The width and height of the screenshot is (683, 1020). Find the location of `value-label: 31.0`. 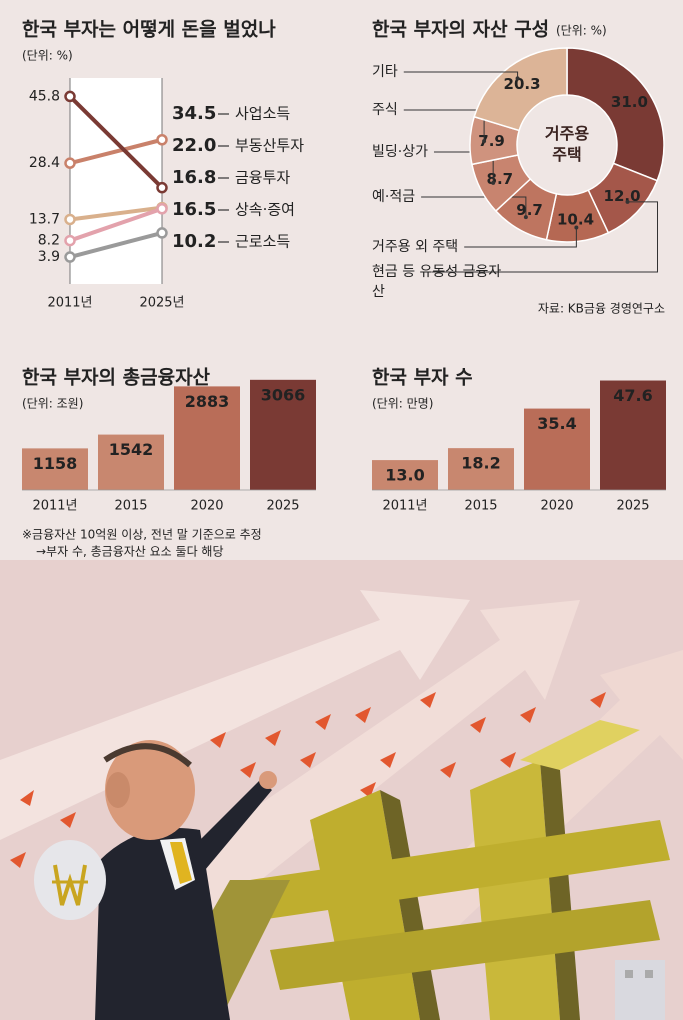

value-label: 31.0 is located at coordinates (629, 102).